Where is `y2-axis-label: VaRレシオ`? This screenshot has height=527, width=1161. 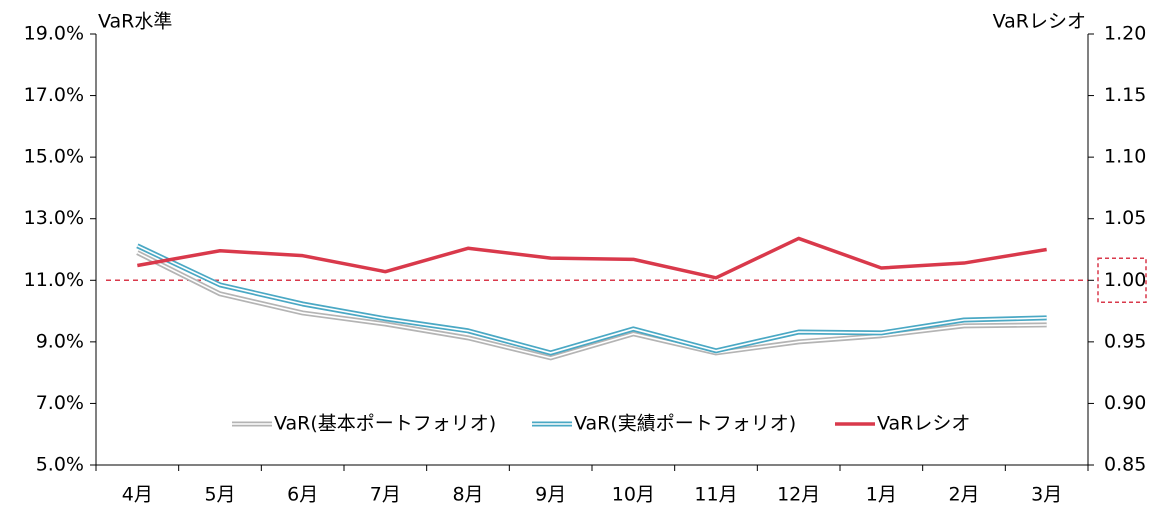
y2-axis-label: VaRレシオ is located at coordinates (1039, 22).